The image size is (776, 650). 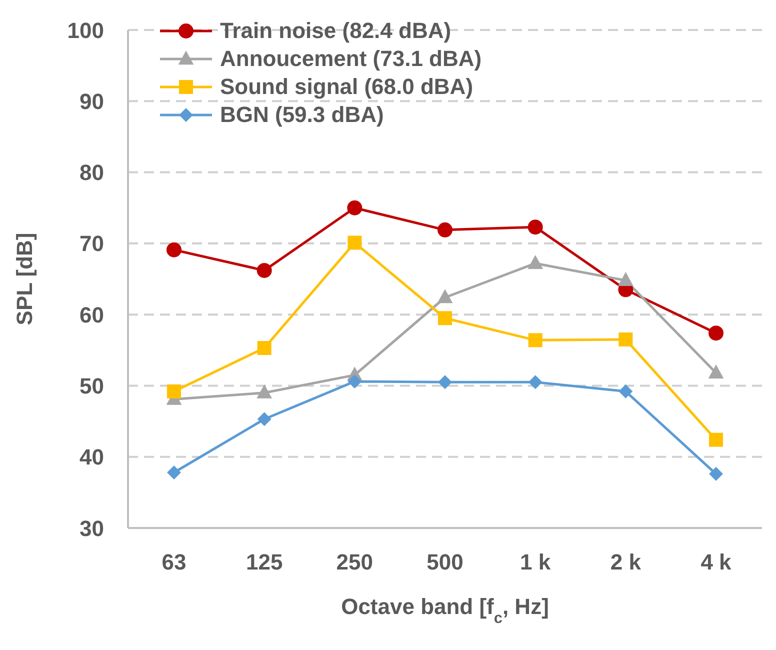 I want to click on y-tick-label: 80, so click(x=92, y=173).